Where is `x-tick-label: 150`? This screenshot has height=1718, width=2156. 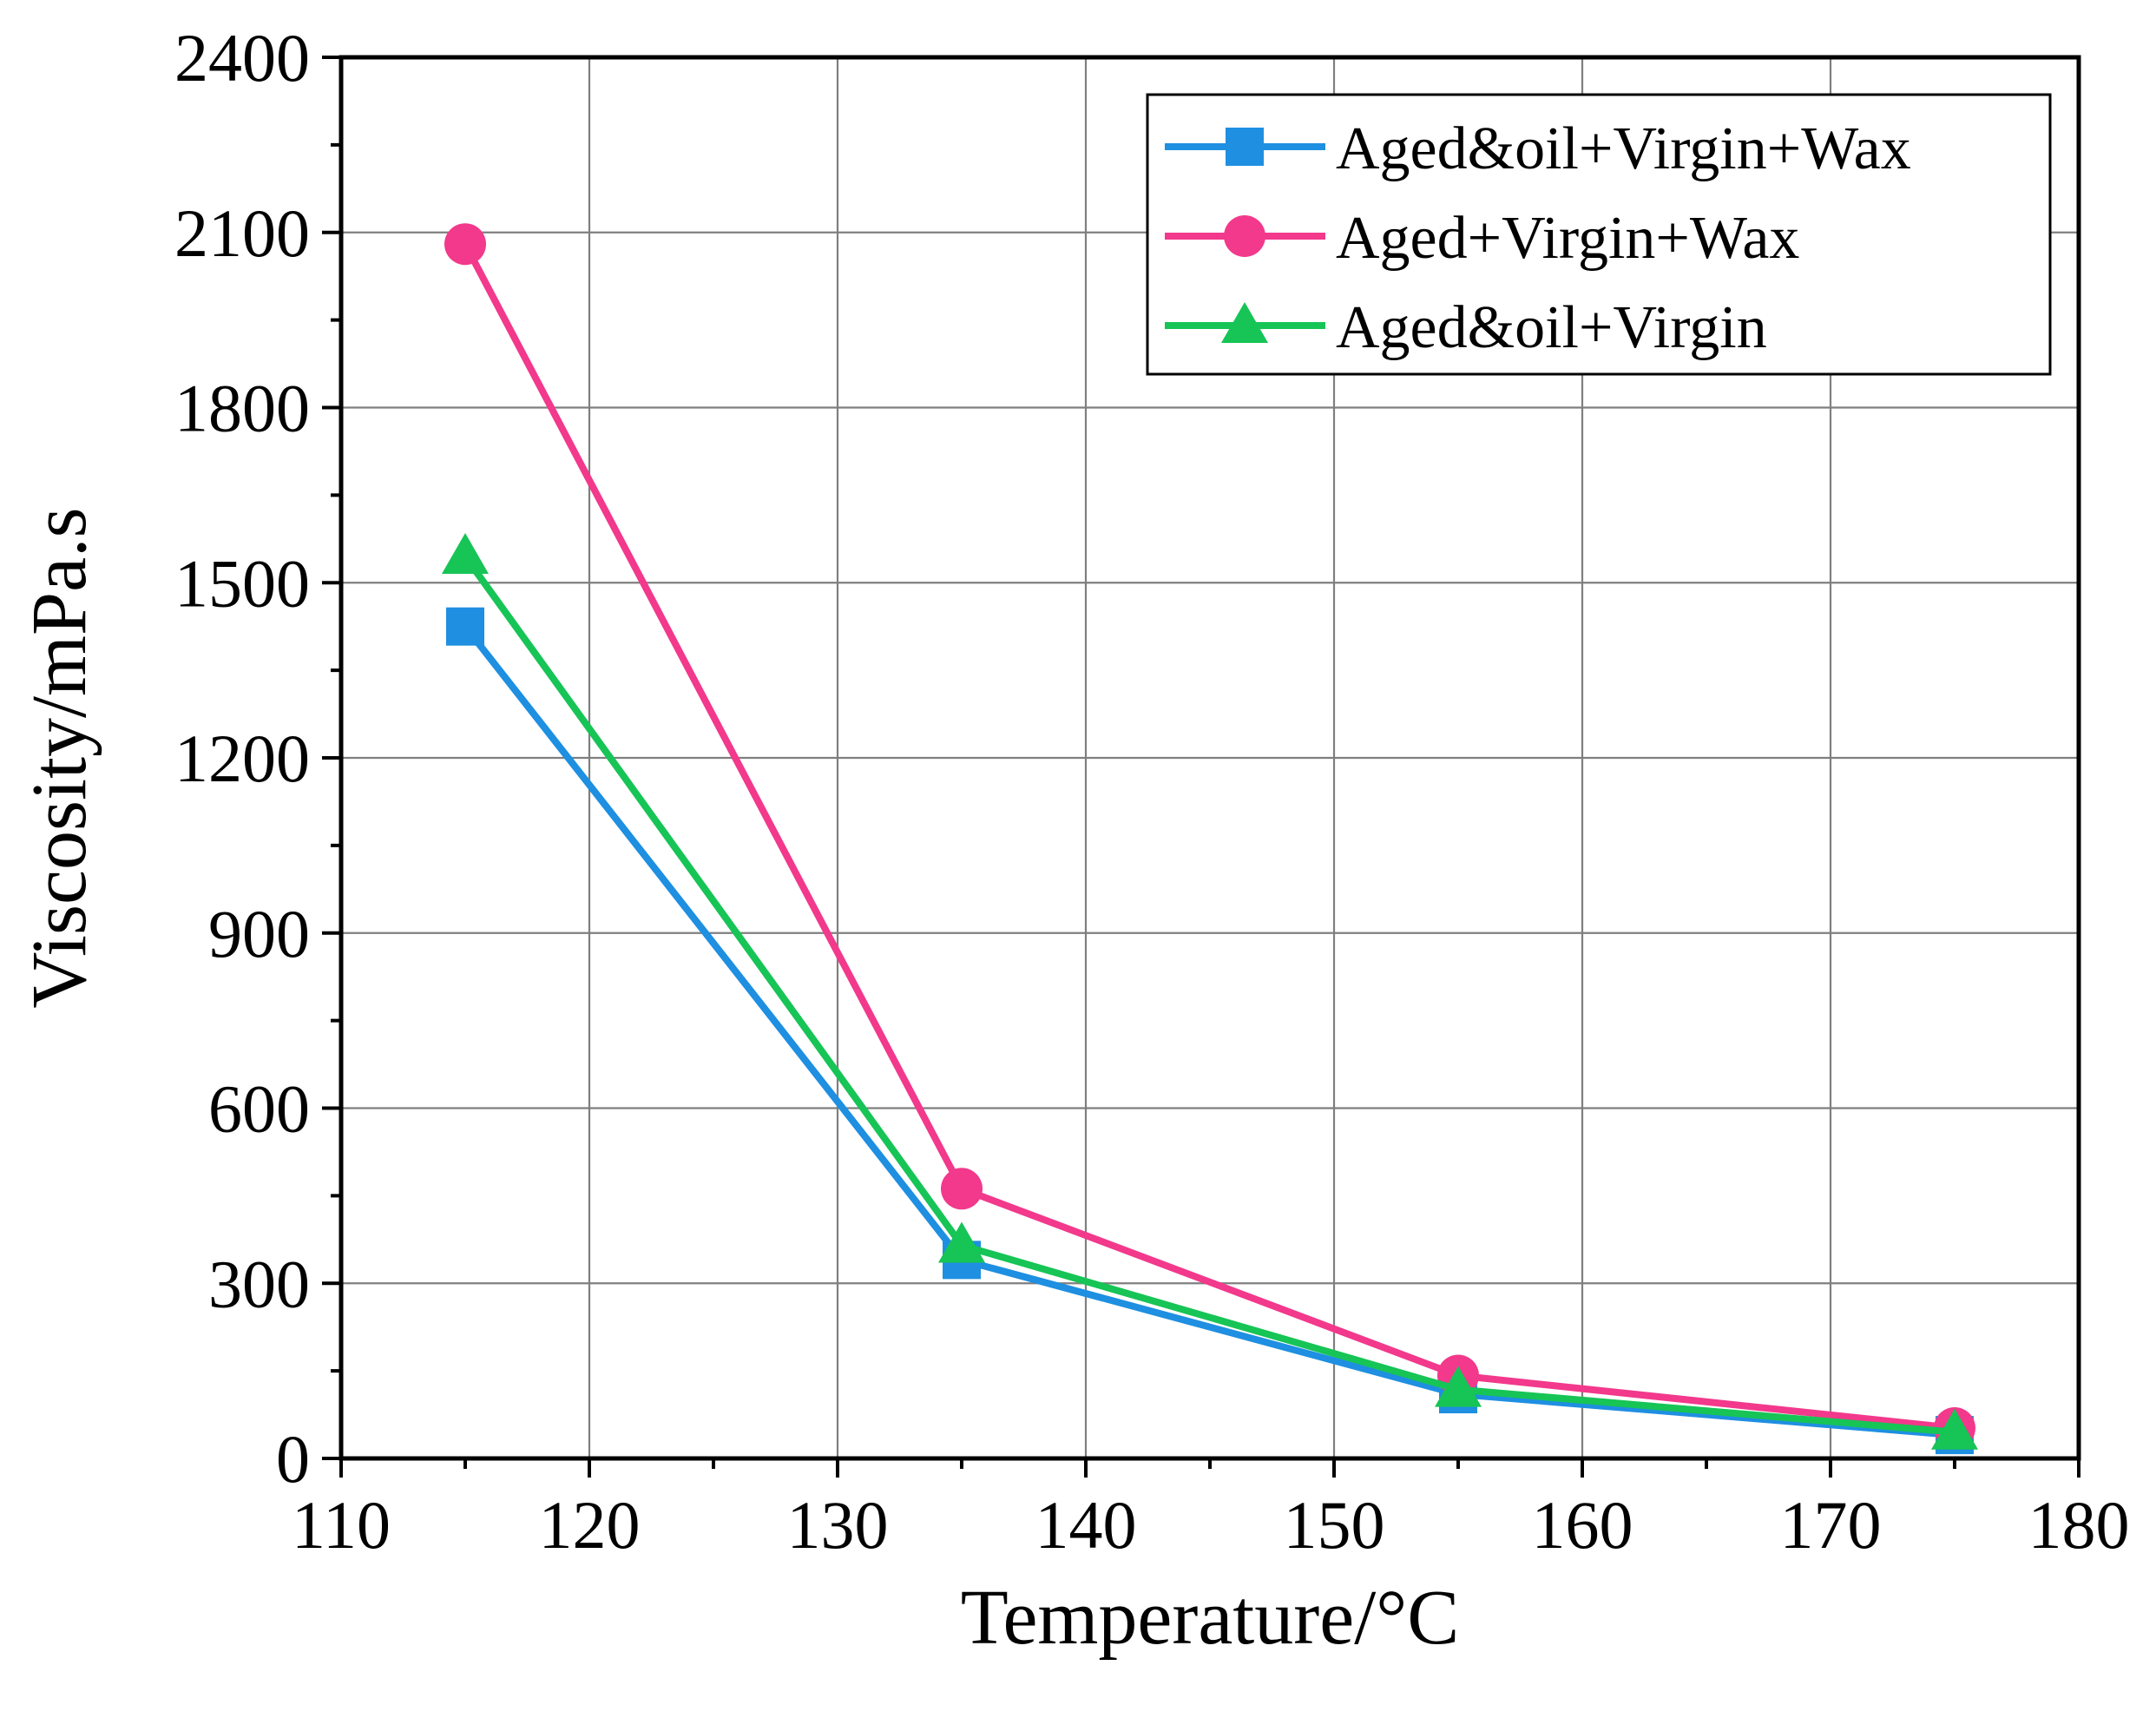
x-tick-label: 150 is located at coordinates (1334, 1525).